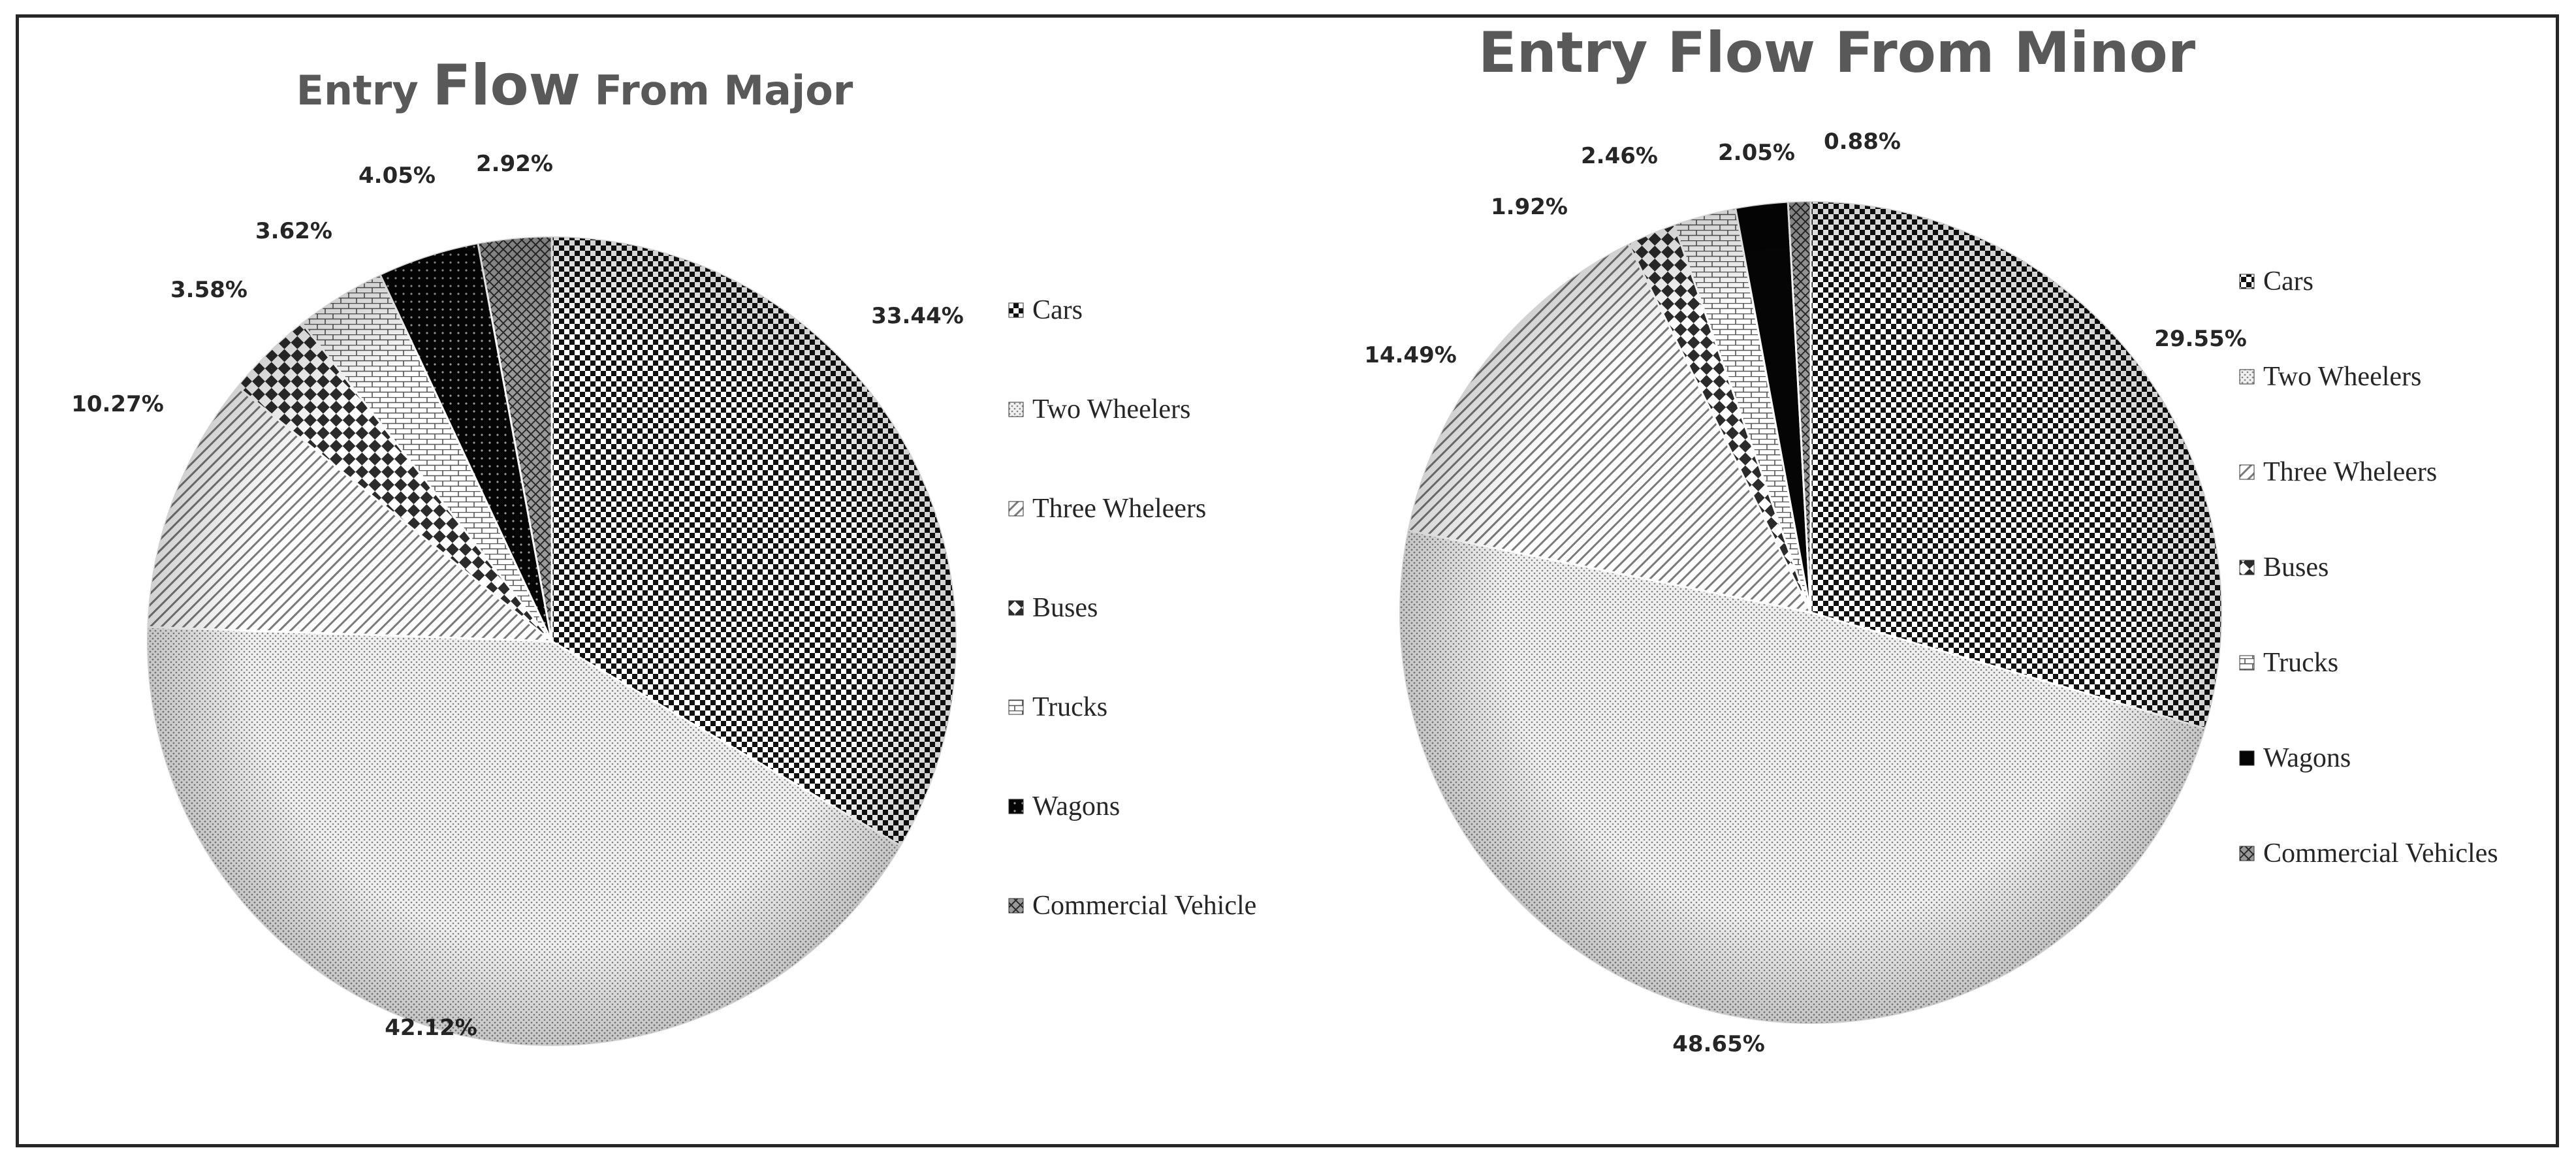 This screenshot has width=2576, height=1163. I want to click on data-label: 2.46%, so click(1620, 156).